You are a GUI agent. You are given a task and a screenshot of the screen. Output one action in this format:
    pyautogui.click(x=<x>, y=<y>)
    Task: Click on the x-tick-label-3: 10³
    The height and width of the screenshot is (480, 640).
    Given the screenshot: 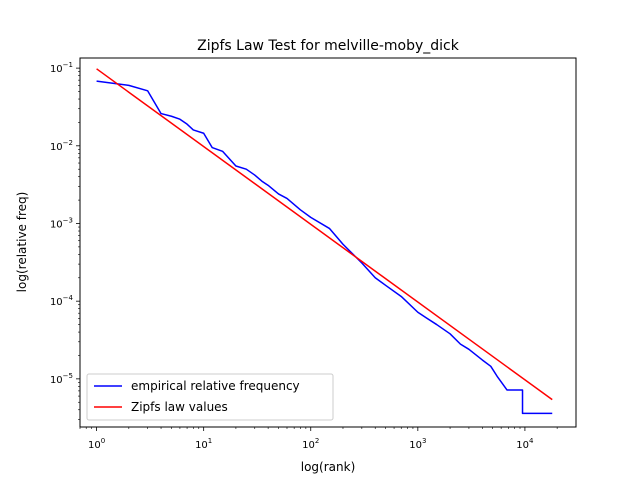 What is the action you would take?
    pyautogui.click(x=417, y=444)
    